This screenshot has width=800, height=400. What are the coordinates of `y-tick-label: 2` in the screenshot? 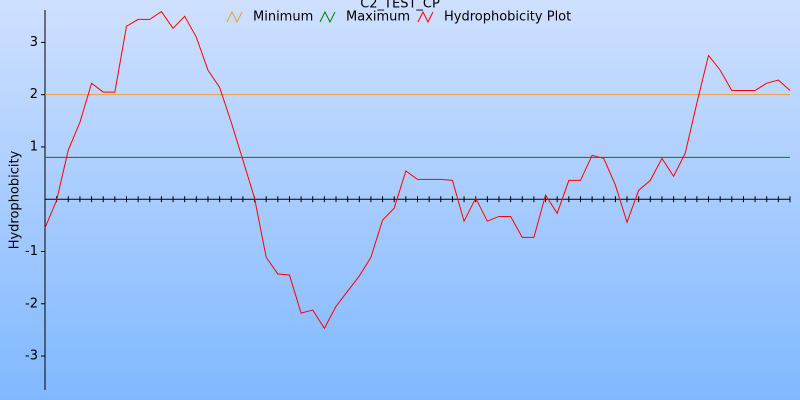 It's located at (34, 94).